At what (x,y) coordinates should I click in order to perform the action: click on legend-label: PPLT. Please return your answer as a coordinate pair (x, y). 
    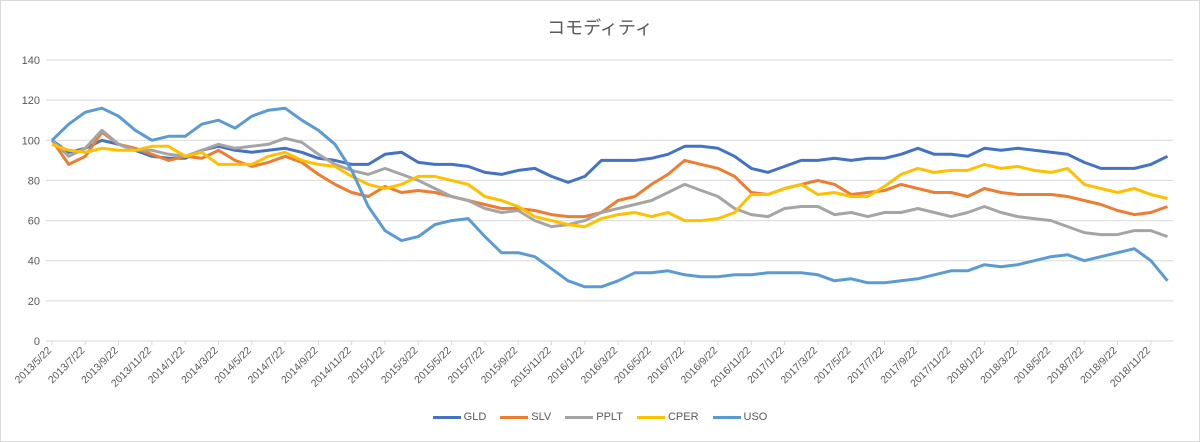
    Looking at the image, I should click on (609, 417).